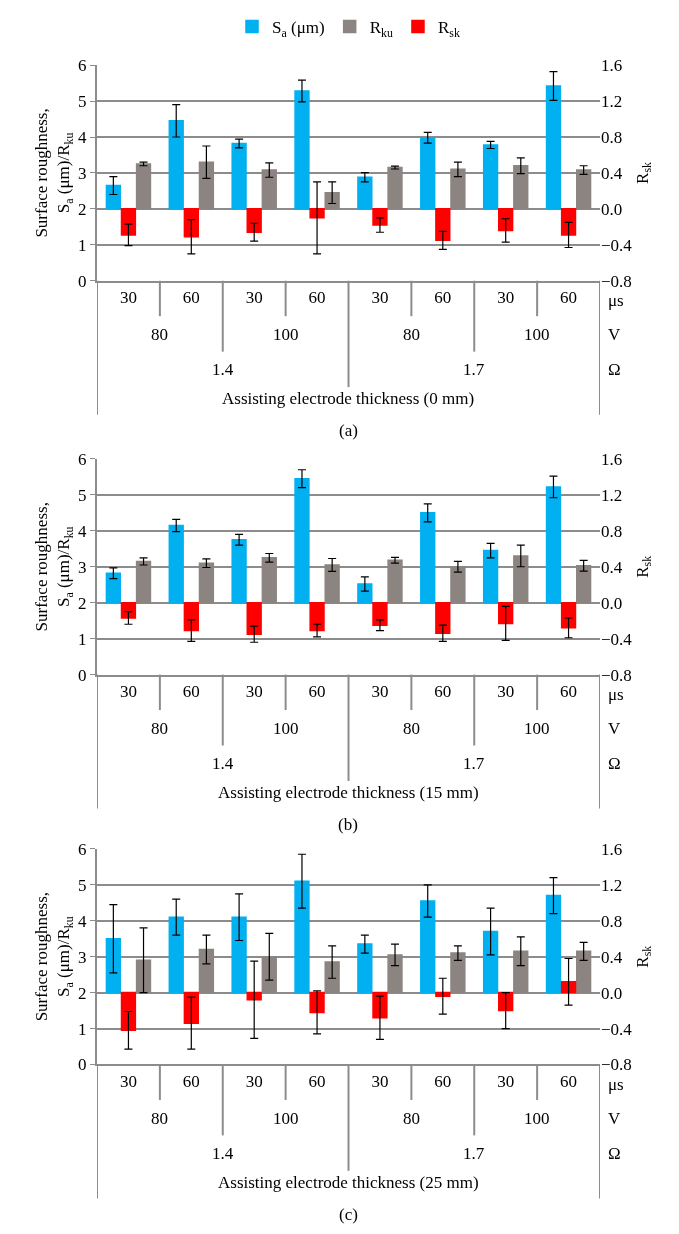  What do you see at coordinates (348, 430) in the screenshot?
I see `text: (a)` at bounding box center [348, 430].